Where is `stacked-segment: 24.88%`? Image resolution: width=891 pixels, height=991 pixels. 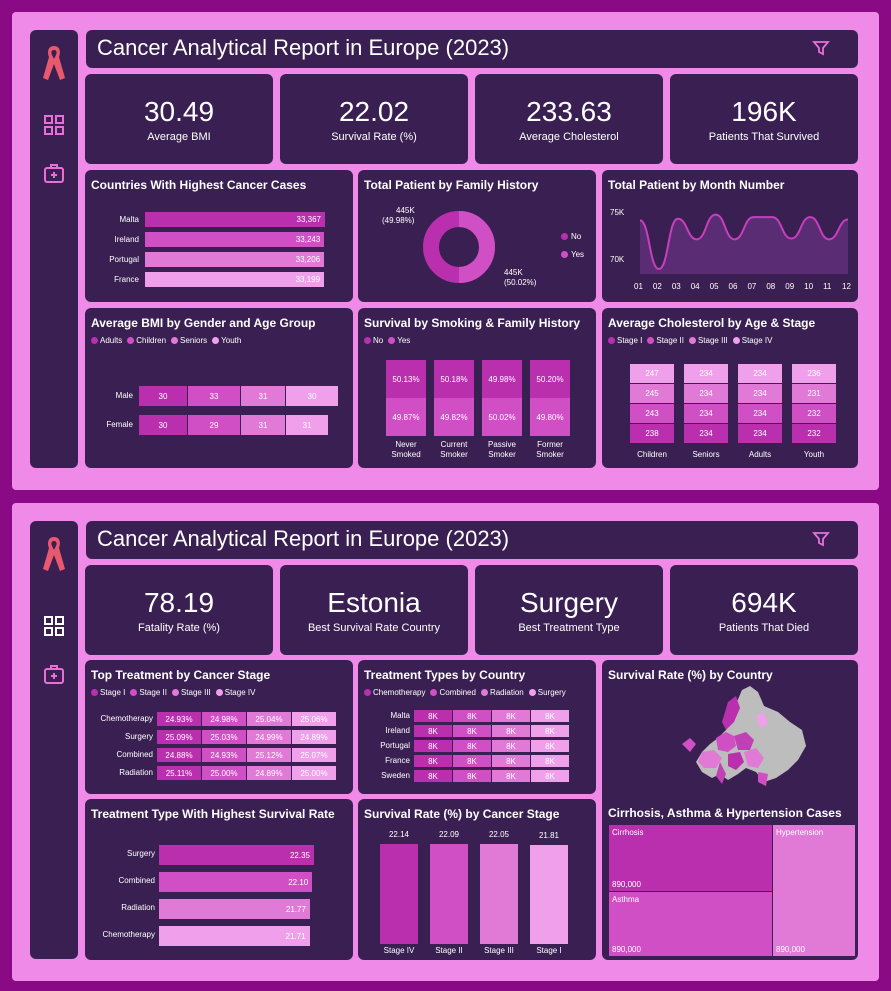 stacked-segment: 24.88% is located at coordinates (179, 755).